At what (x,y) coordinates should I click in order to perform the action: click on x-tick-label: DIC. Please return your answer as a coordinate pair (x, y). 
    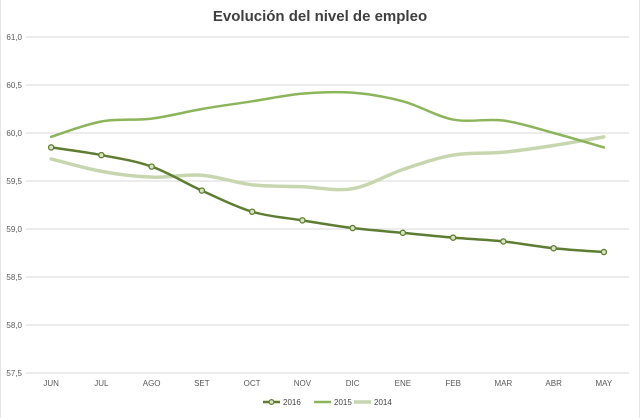
    Looking at the image, I should click on (353, 383).